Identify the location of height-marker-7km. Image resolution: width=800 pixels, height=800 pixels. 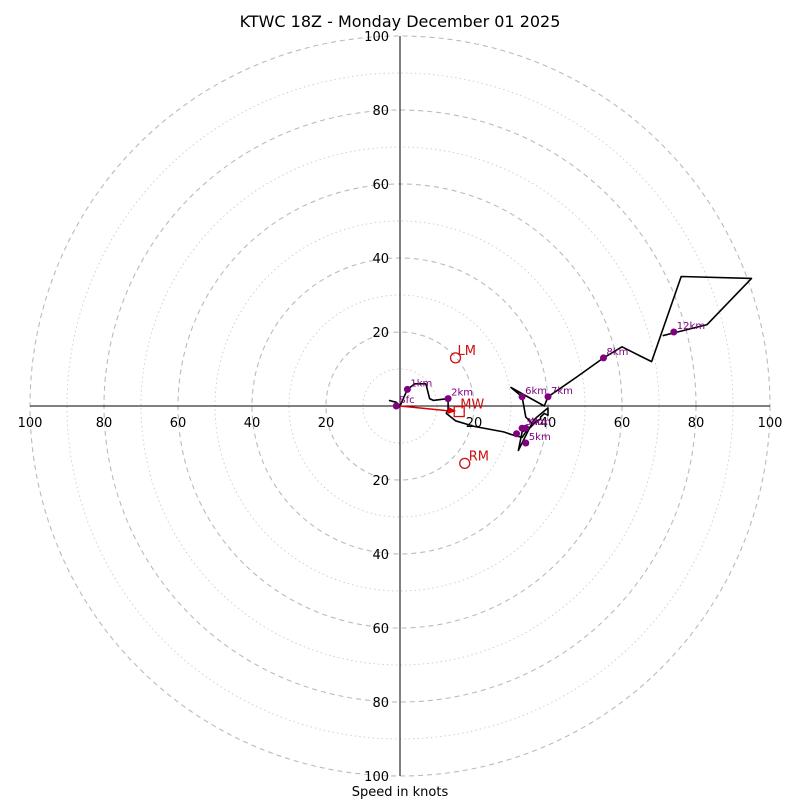
(548, 397).